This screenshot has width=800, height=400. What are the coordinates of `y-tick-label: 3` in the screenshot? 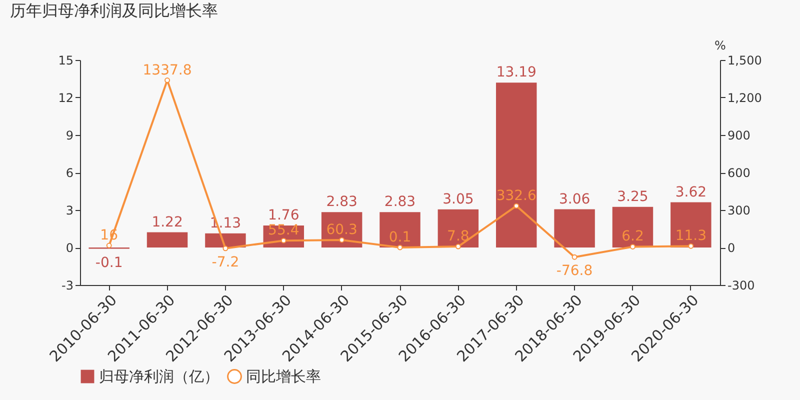 It's located at (70, 211).